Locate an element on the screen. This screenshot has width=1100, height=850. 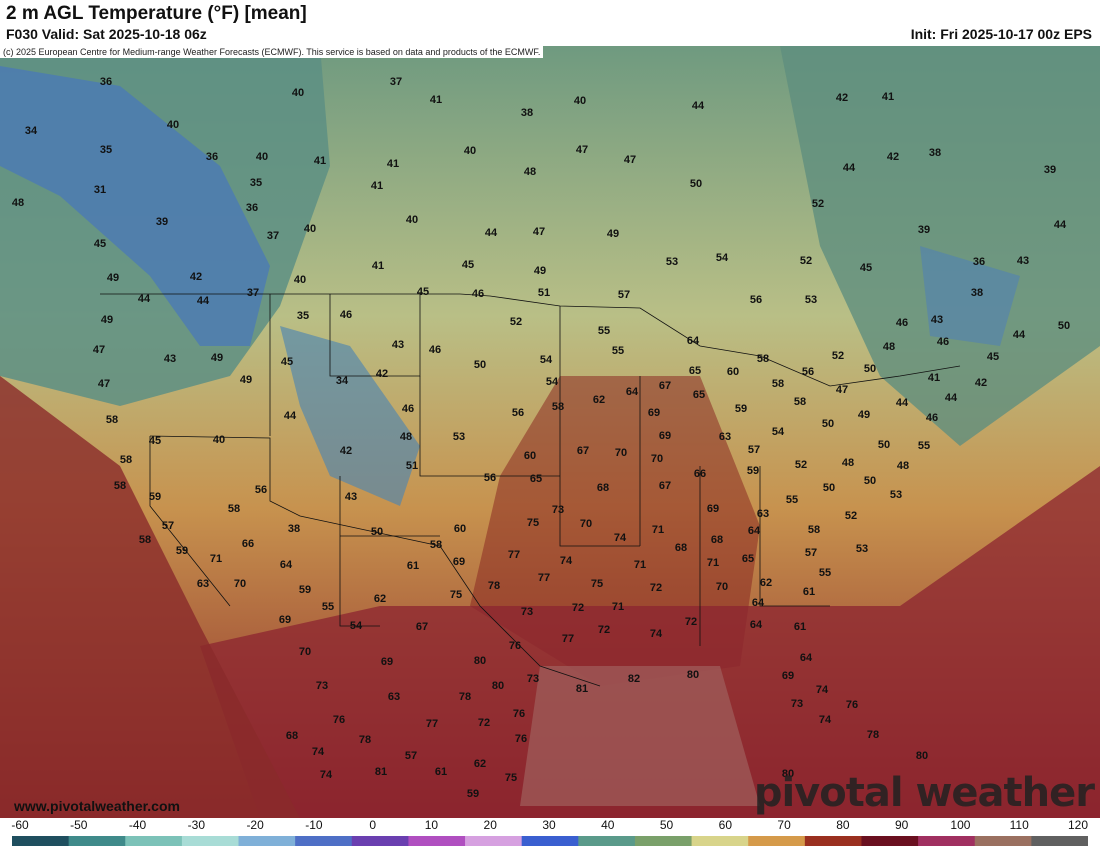
temperature-value: 37 is located at coordinates (396, 82).